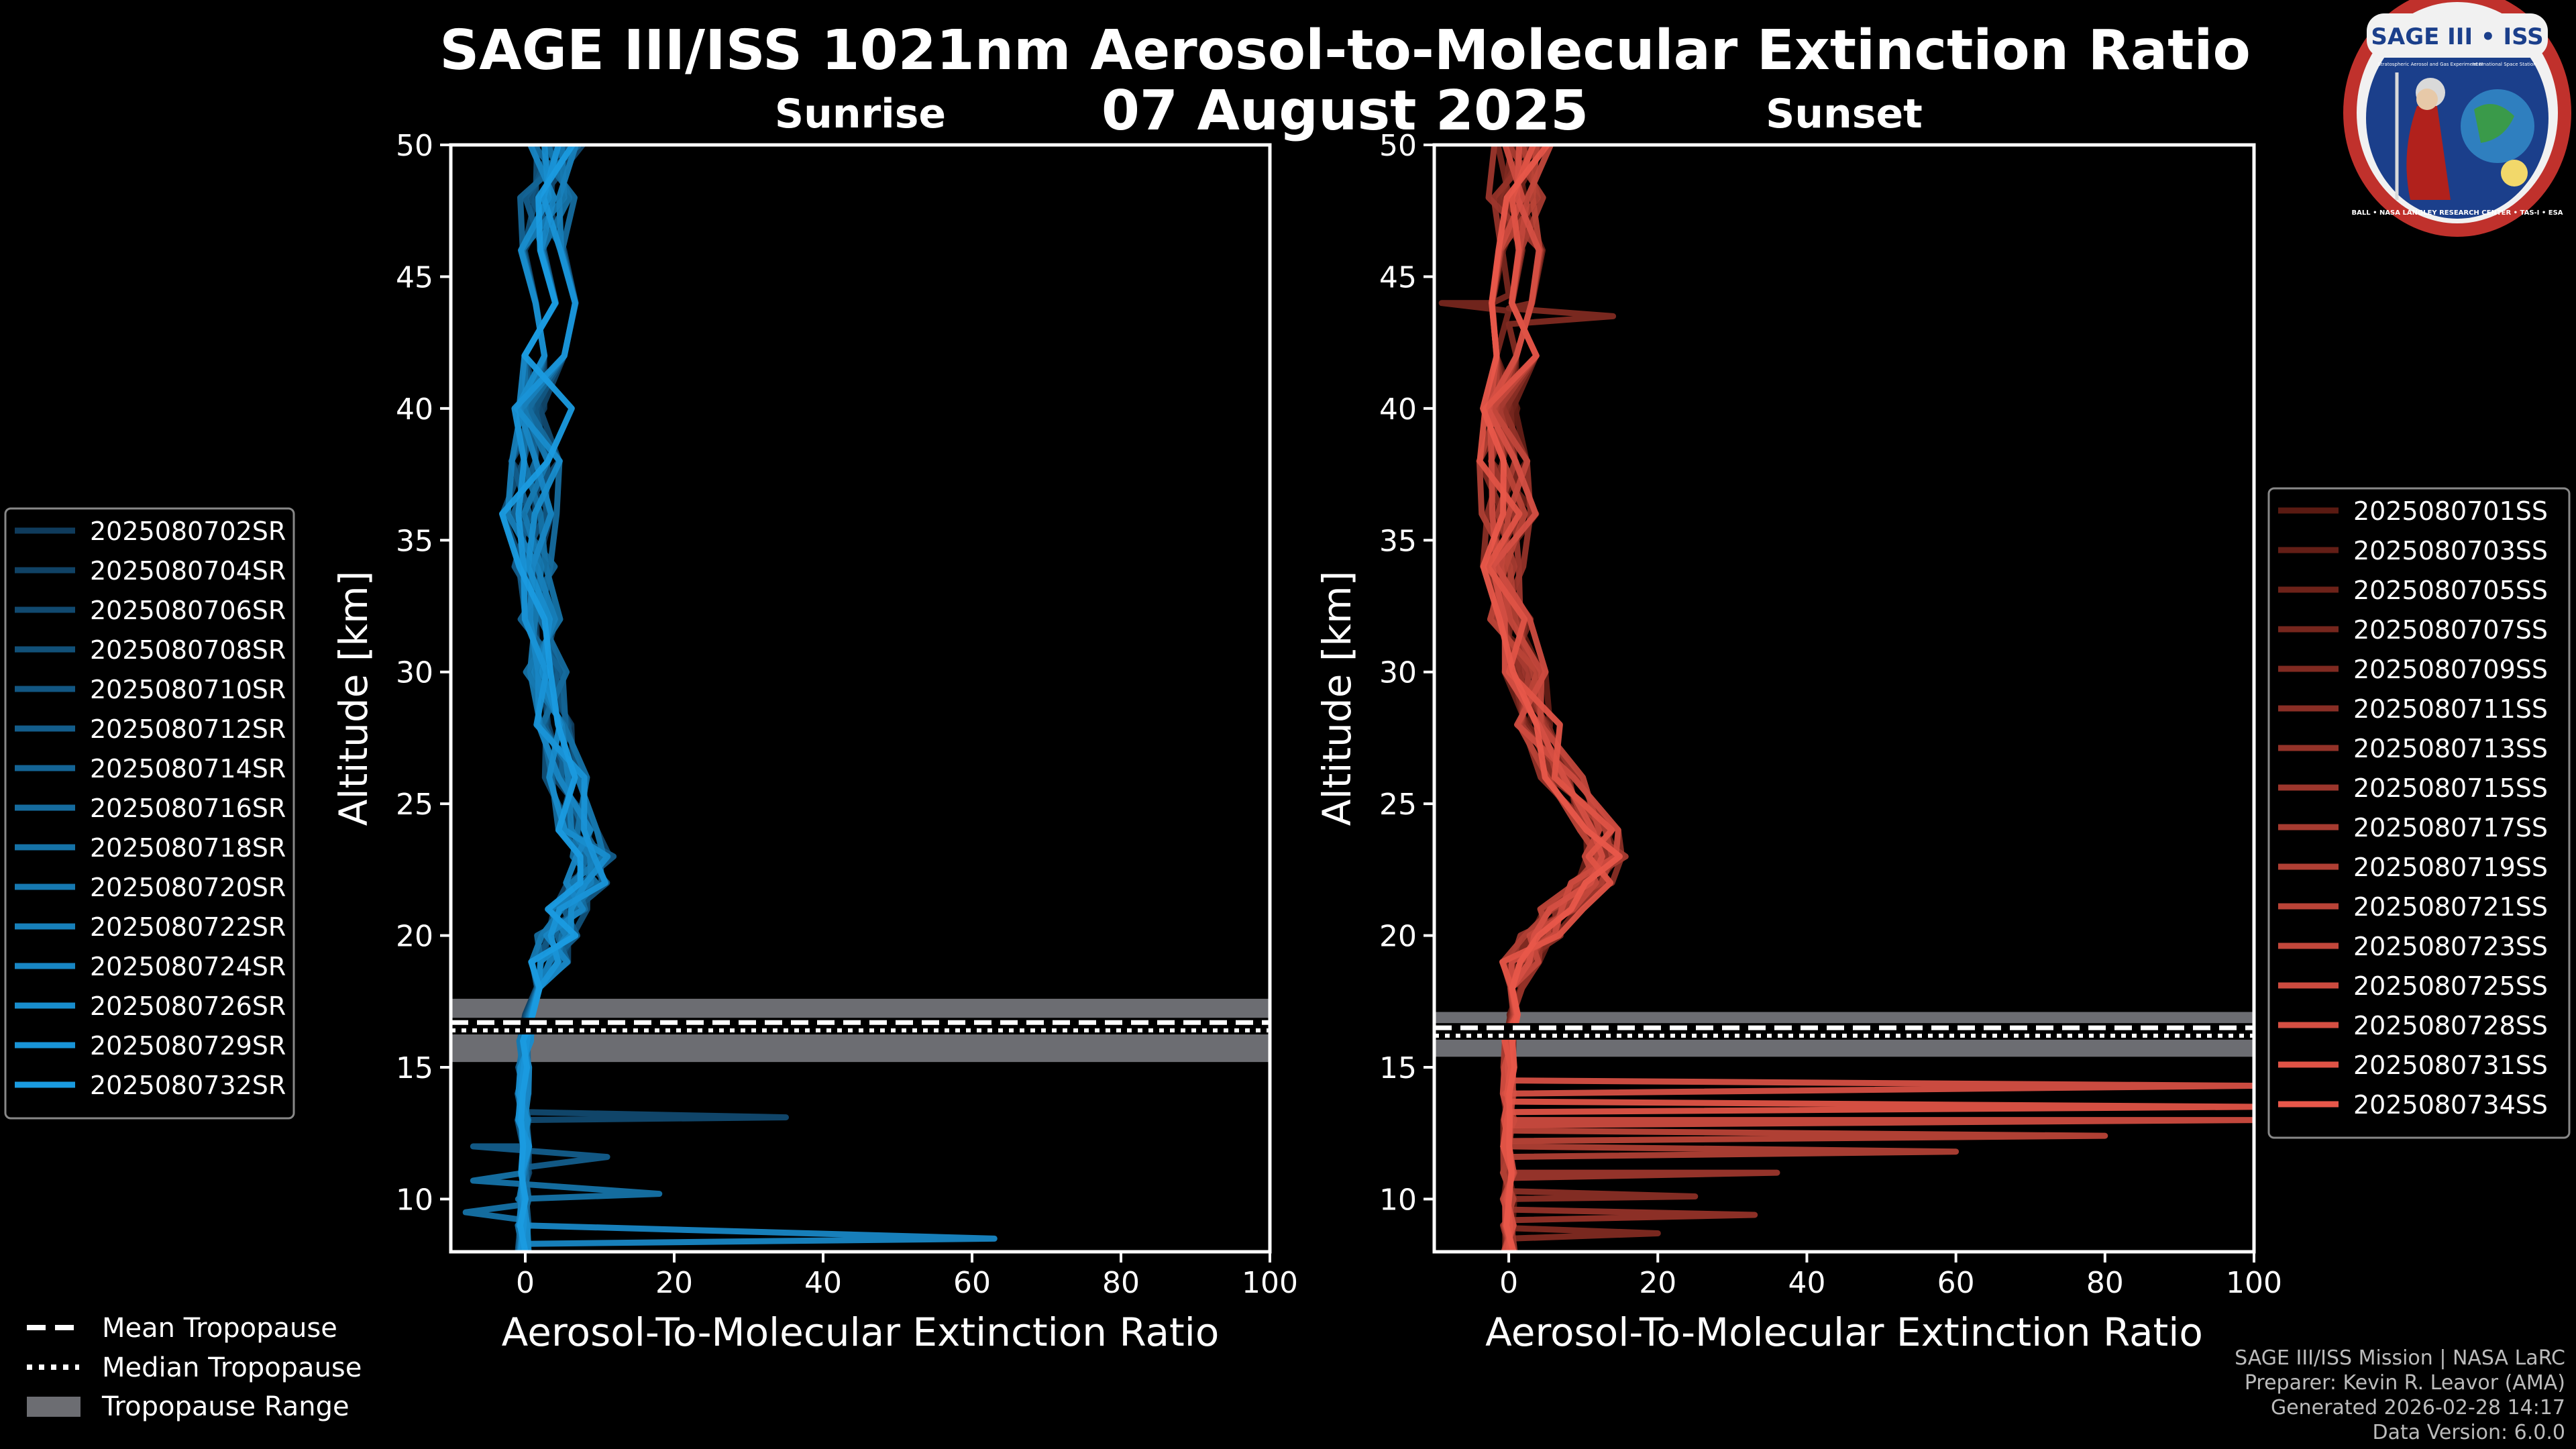 Image resolution: width=2576 pixels, height=1449 pixels. What do you see at coordinates (2417, 1407) in the screenshot?
I see `credit-line-3: Generated 2026-02-28 14:17` at bounding box center [2417, 1407].